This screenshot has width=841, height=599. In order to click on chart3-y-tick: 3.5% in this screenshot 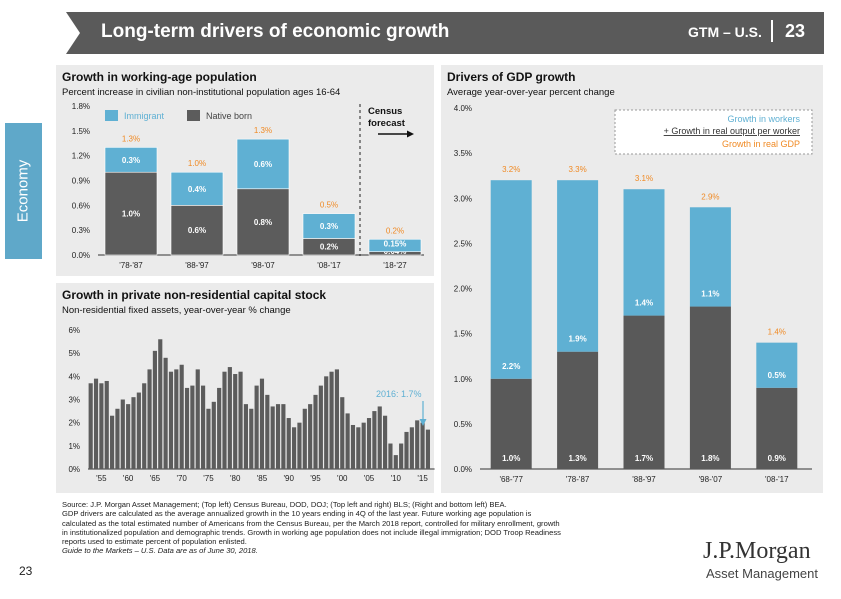, I will do `click(463, 153)`.